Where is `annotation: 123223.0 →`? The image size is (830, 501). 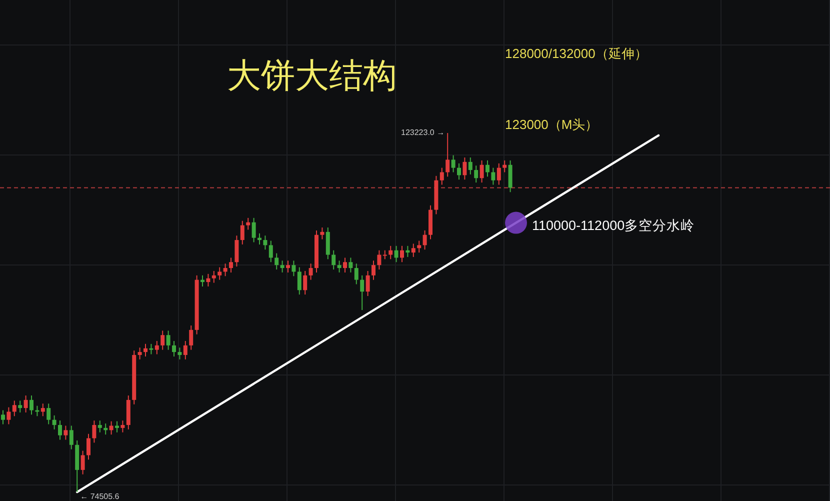
annotation: 123223.0 → is located at coordinates (423, 132).